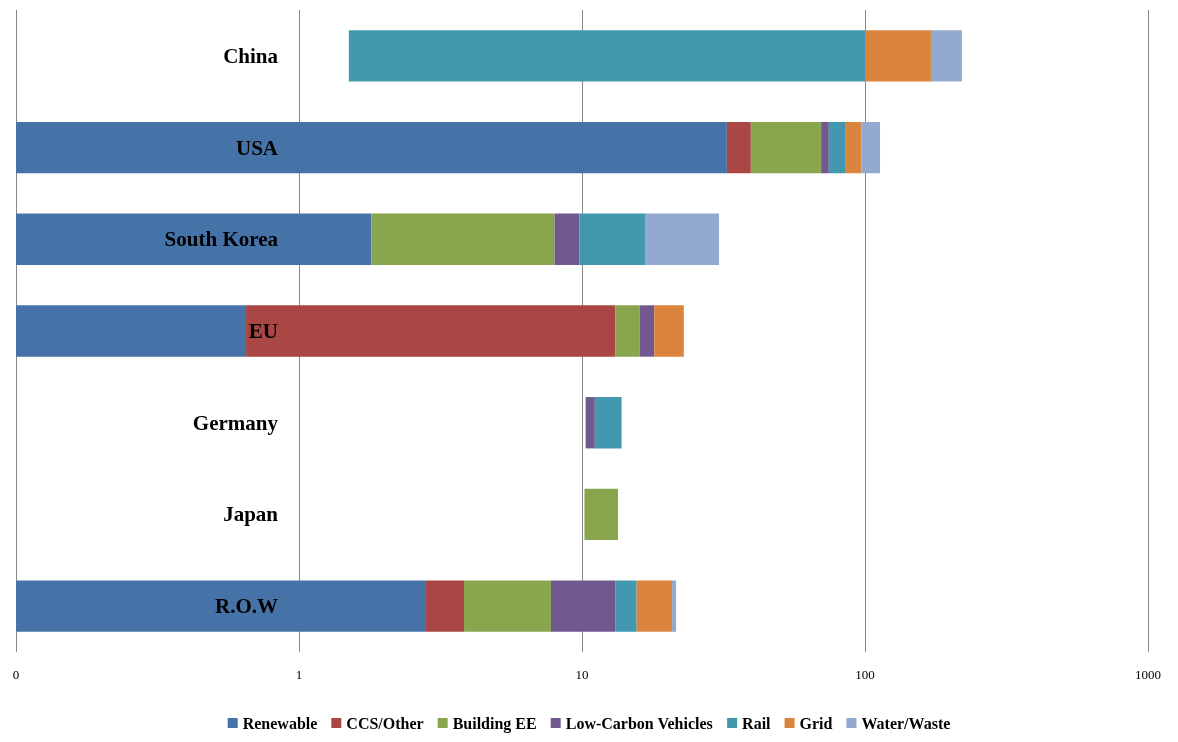 The width and height of the screenshot is (1178, 742). Describe the element at coordinates (235, 422) in the screenshot. I see `y-tick-label: Germany` at that location.